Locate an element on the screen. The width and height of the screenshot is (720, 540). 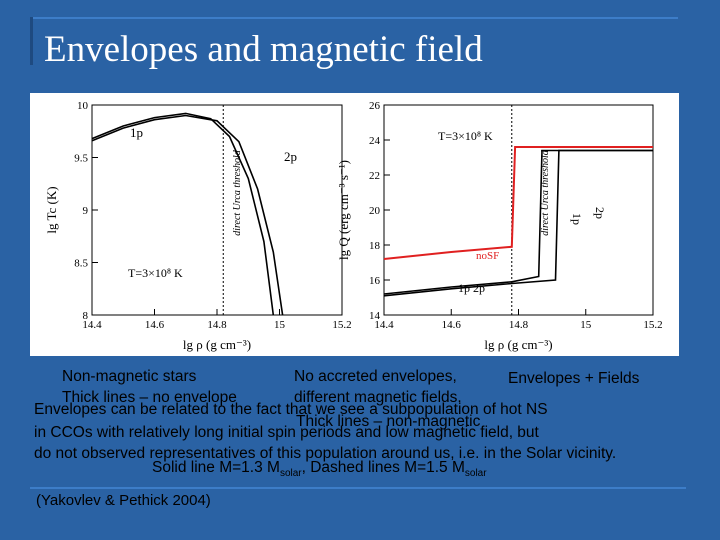
annotation-threshold-left: direct Urca threshold is located at coordinates (237, 192).